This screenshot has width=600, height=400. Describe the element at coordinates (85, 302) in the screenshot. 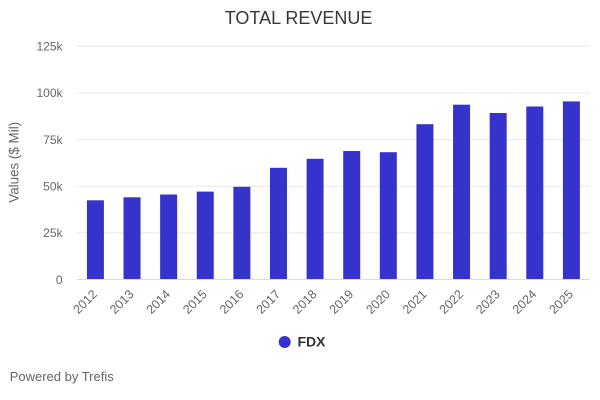

I see `svg-text: 2012` at that location.